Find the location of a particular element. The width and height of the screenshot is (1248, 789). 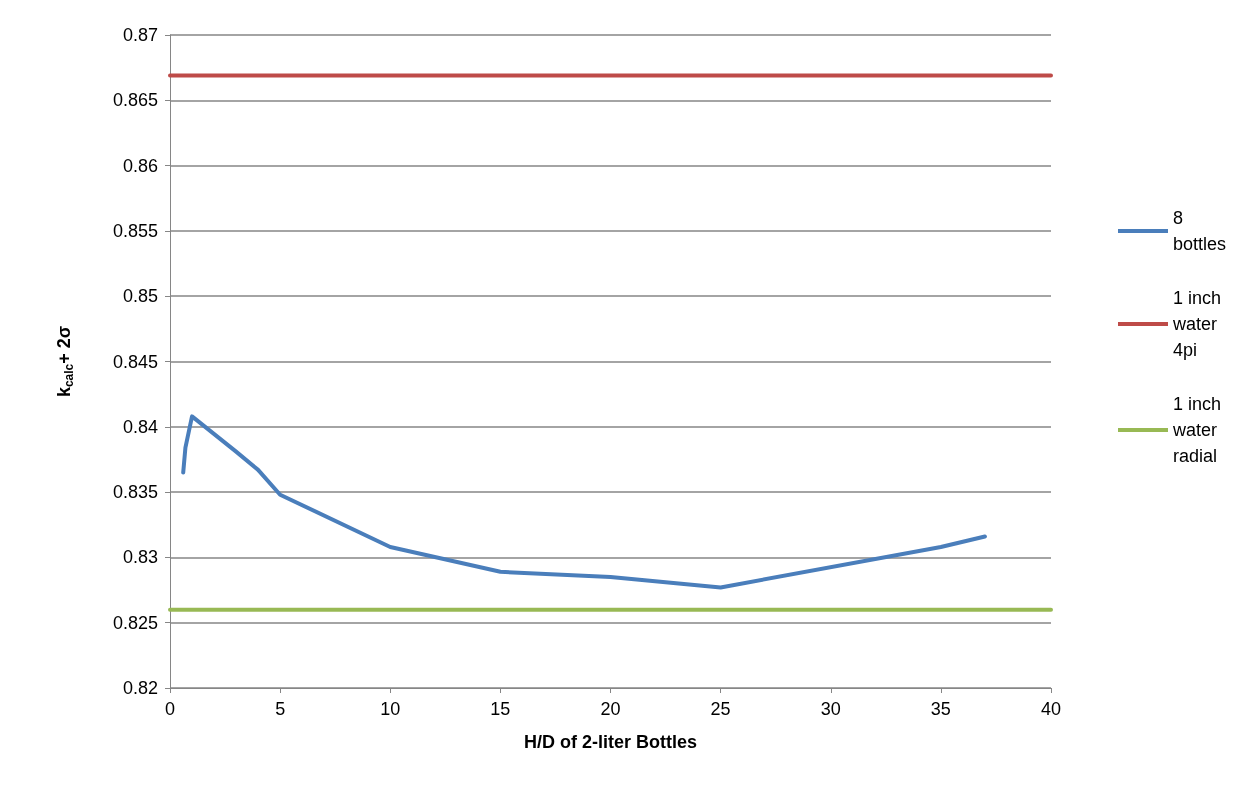

y-tick-label: 0.835 is located at coordinates (135, 492).